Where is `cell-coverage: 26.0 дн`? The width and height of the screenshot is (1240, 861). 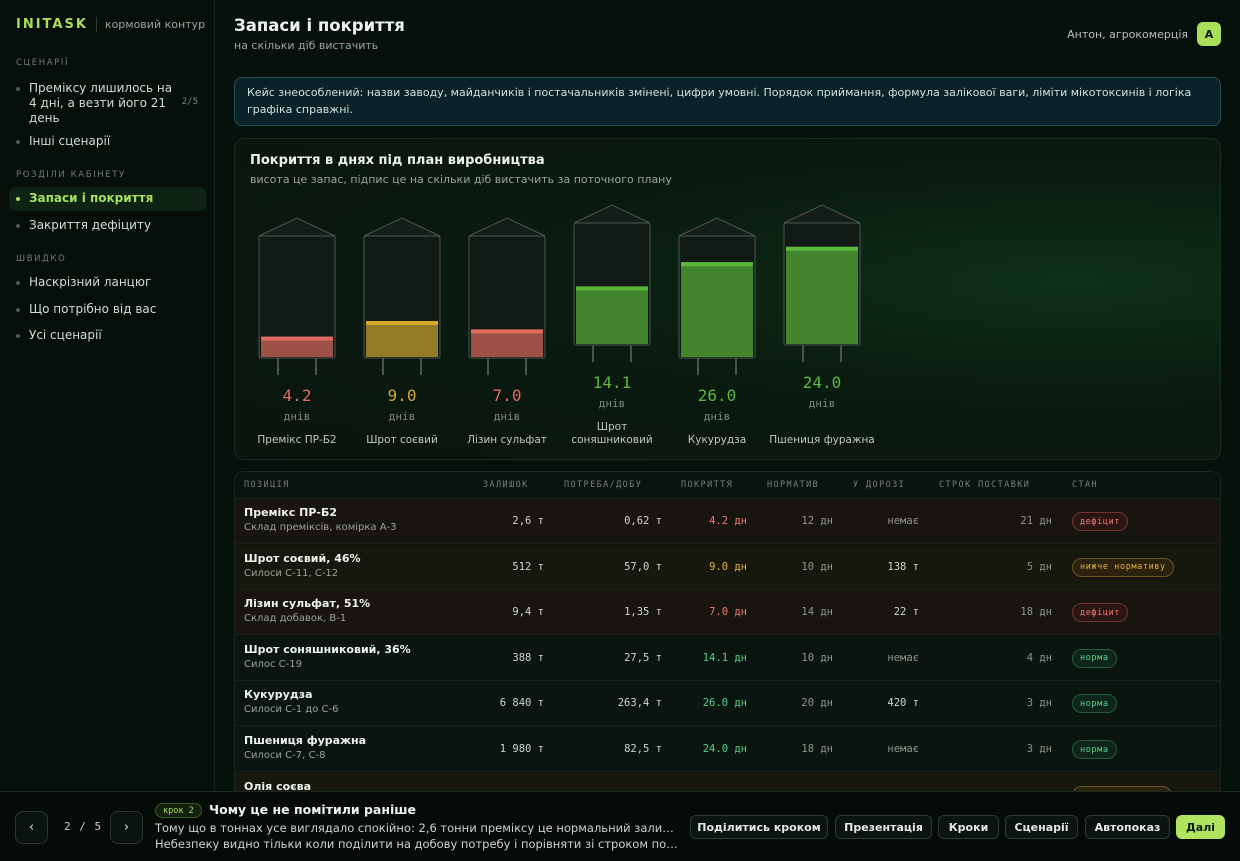
cell-coverage: 26.0 дн is located at coordinates (724, 703).